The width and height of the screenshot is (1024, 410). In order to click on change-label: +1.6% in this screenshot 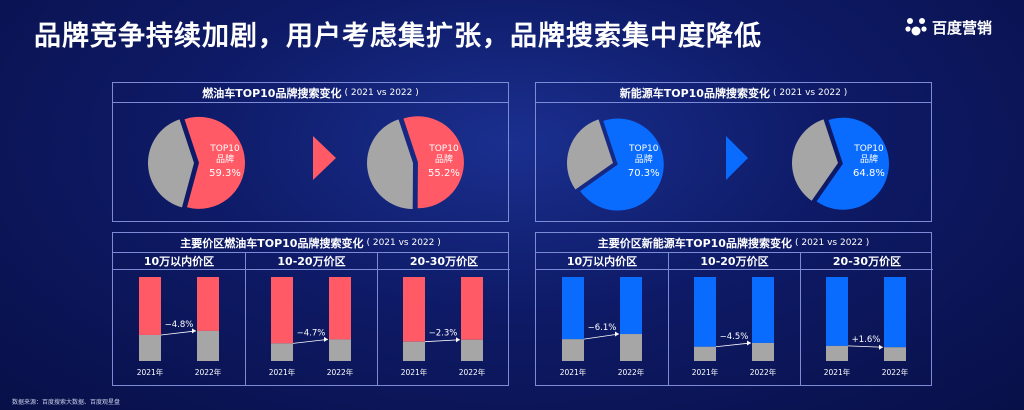, I will do `click(866, 340)`.